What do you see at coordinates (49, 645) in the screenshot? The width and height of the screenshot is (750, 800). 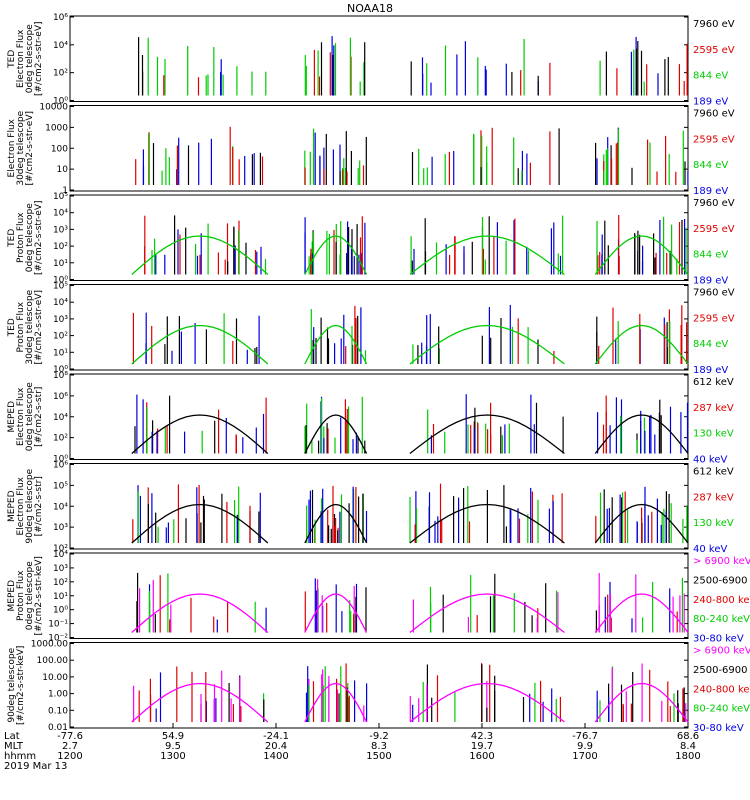 I see `y-tick-label: 1000.00` at bounding box center [49, 645].